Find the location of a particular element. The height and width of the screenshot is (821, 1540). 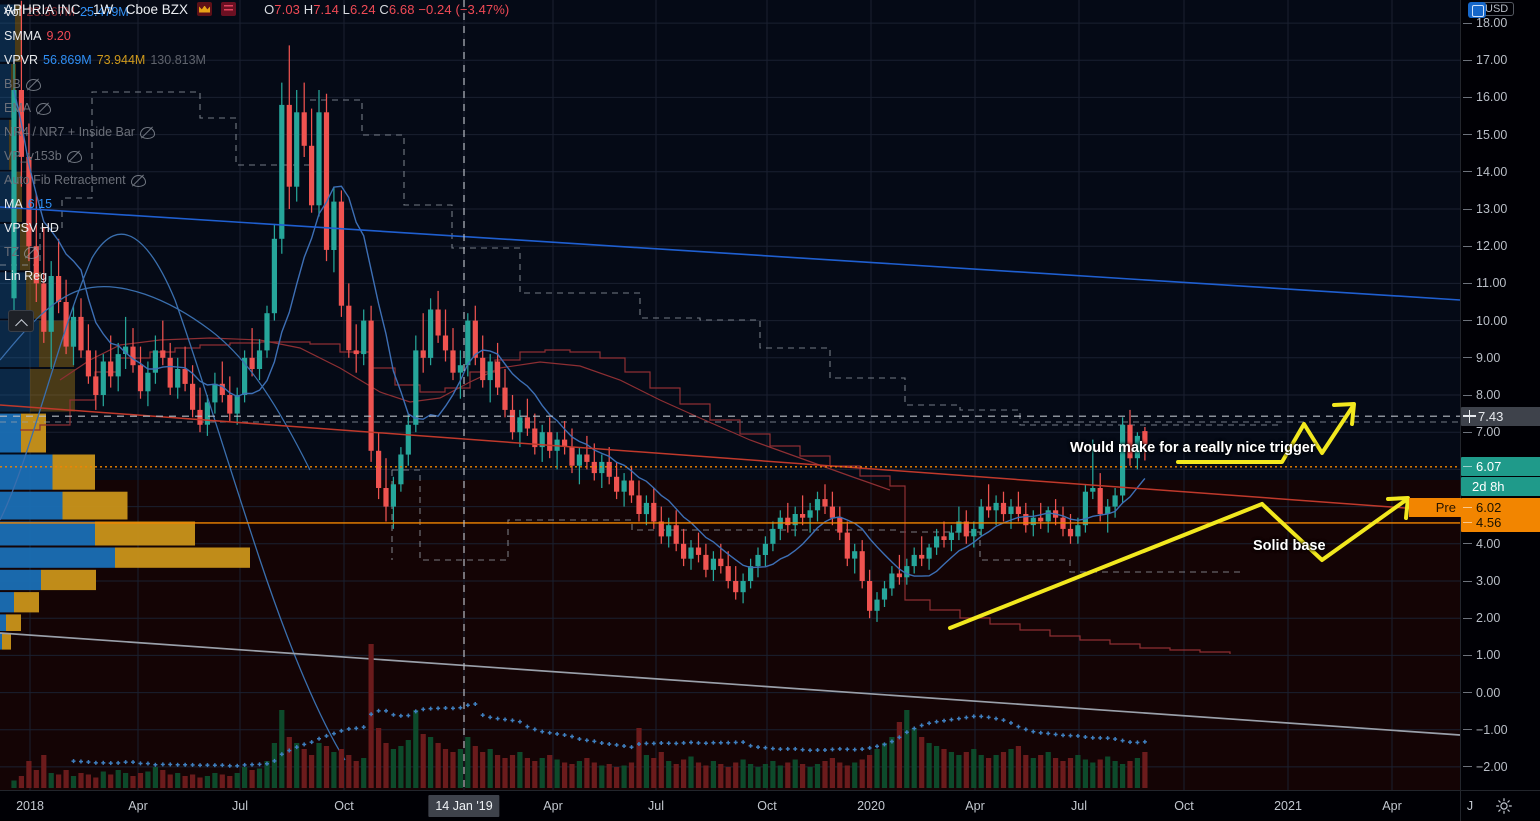

legend-item-vol: Vol 23.367M 25.479M is located at coordinates (105, 12).